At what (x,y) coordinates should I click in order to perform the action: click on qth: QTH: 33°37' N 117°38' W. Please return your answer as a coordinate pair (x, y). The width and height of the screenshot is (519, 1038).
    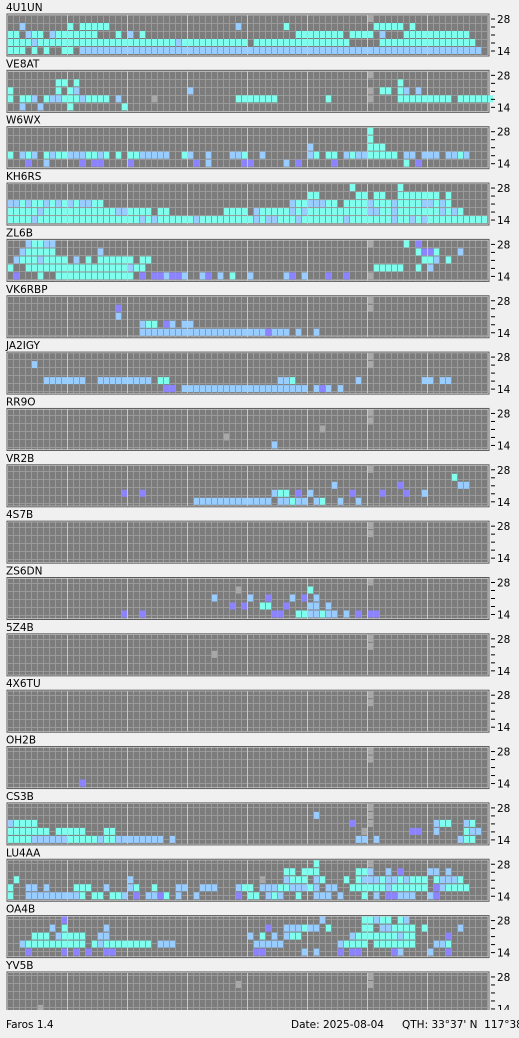
    Looking at the image, I should click on (460, 1025).